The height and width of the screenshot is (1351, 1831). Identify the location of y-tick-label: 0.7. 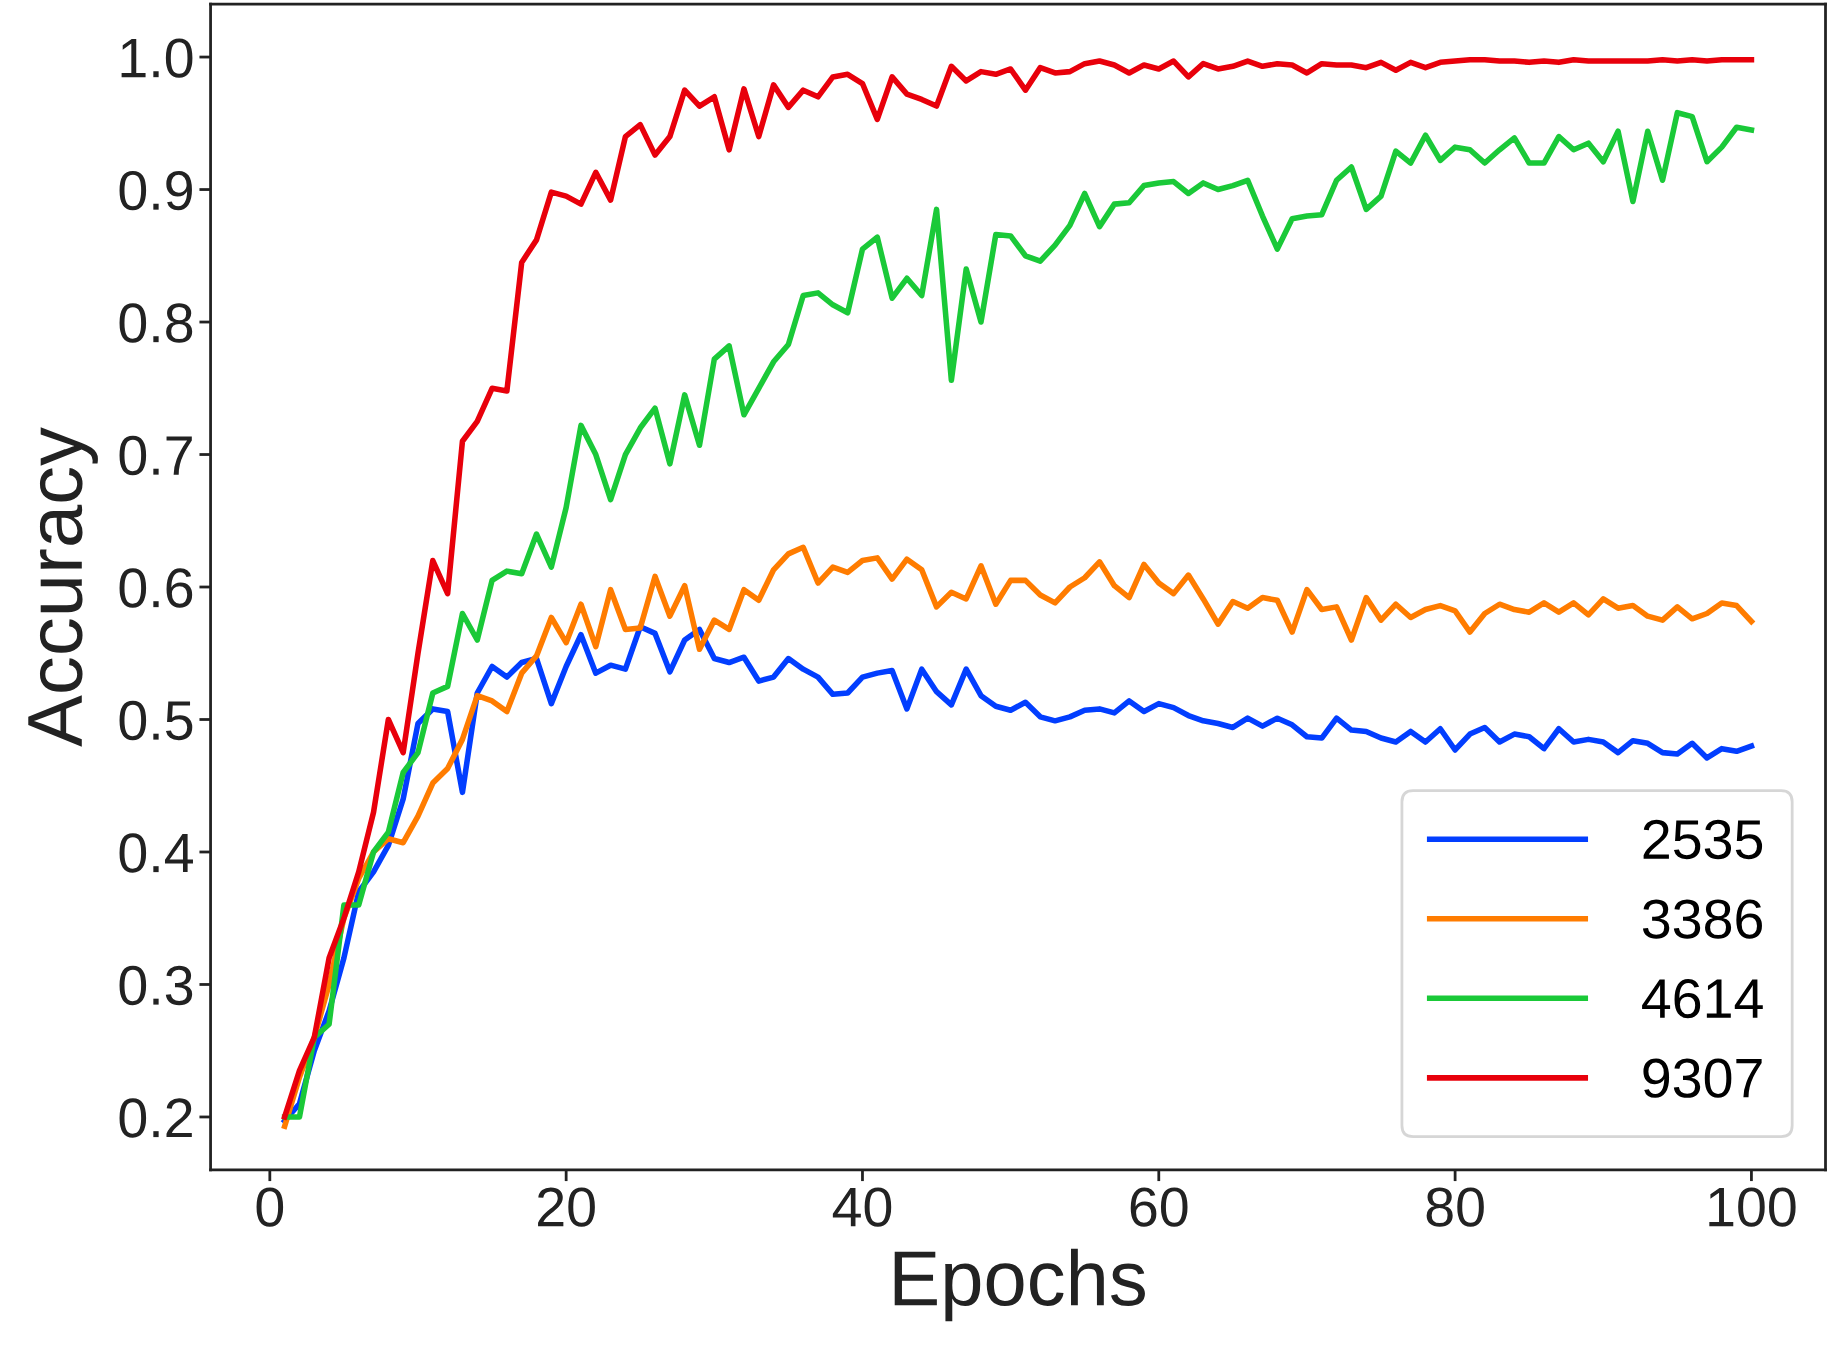
(155, 455).